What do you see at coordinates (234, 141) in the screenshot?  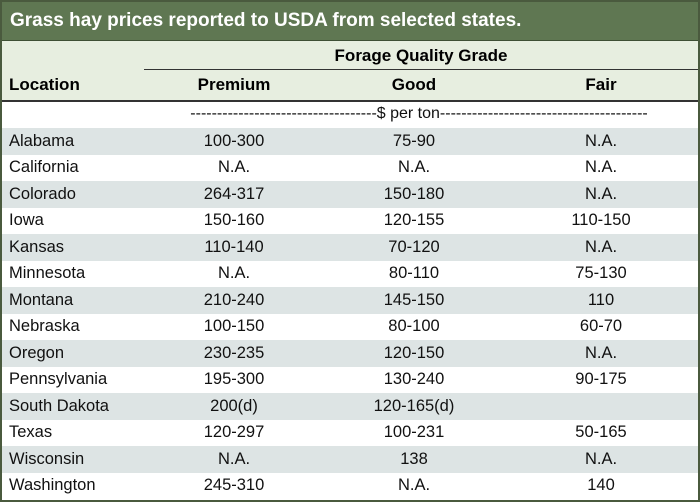 I see `premium-cell: 100-300` at bounding box center [234, 141].